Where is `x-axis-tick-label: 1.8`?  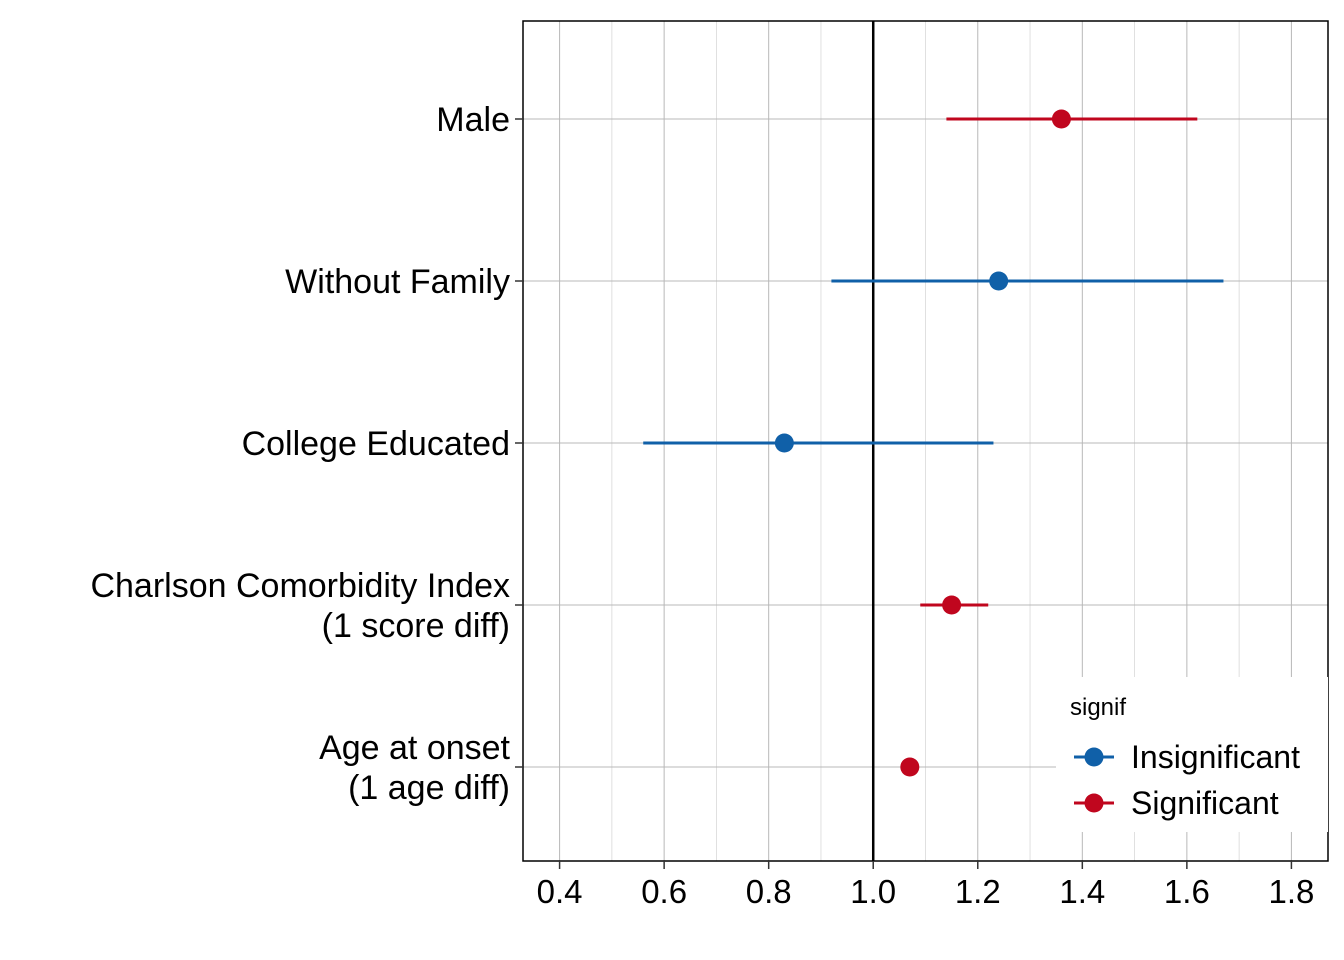 x-axis-tick-label: 1.8 is located at coordinates (1291, 891).